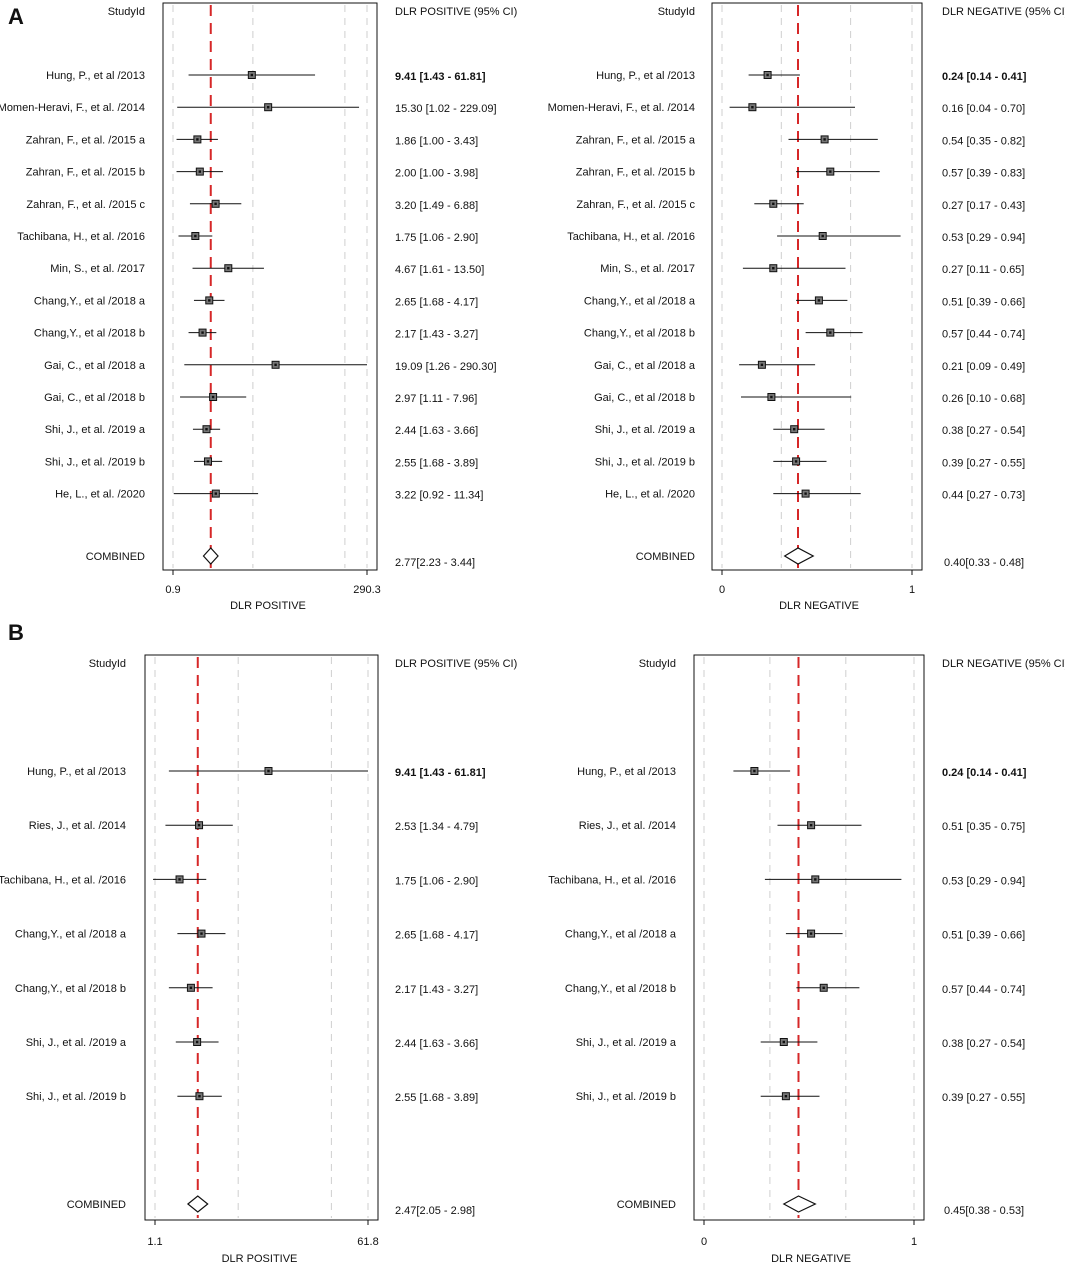  What do you see at coordinates (984, 77) in the screenshot?
I see `ci-value: 0.24 [0.14 - 0.41]` at bounding box center [984, 77].